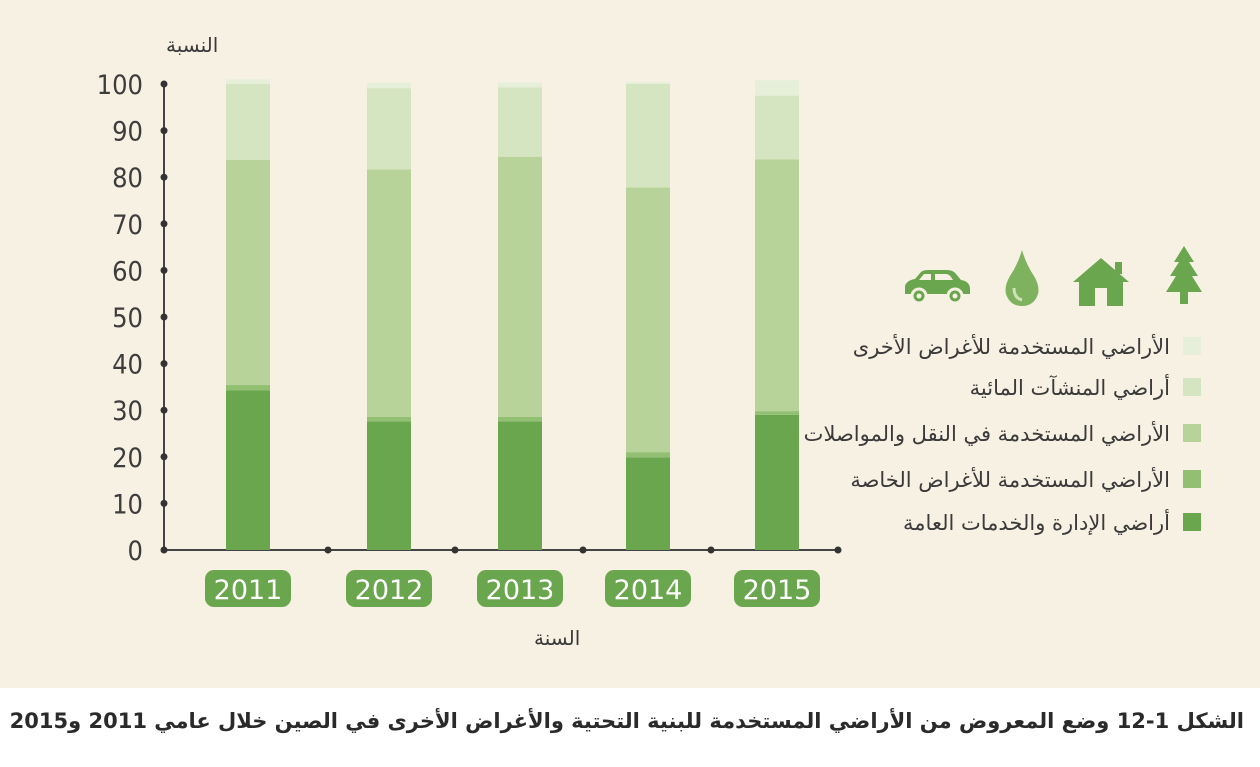 Image resolution: width=1260 pixels, height=767 pixels. I want to click on legend-label: الأراضي المستخدمة للأغراض الخاصة, so click(1010, 479).